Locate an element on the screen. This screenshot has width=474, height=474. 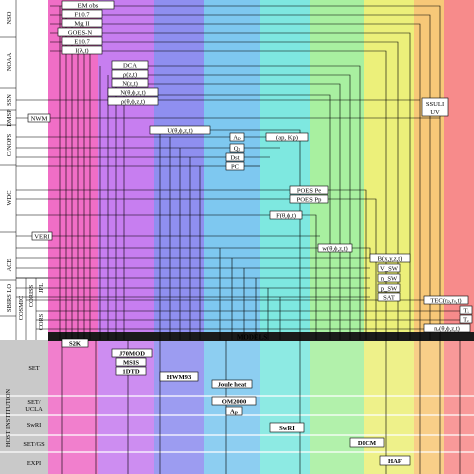
label-qj: Qⱼ is located at coordinates (237, 149).